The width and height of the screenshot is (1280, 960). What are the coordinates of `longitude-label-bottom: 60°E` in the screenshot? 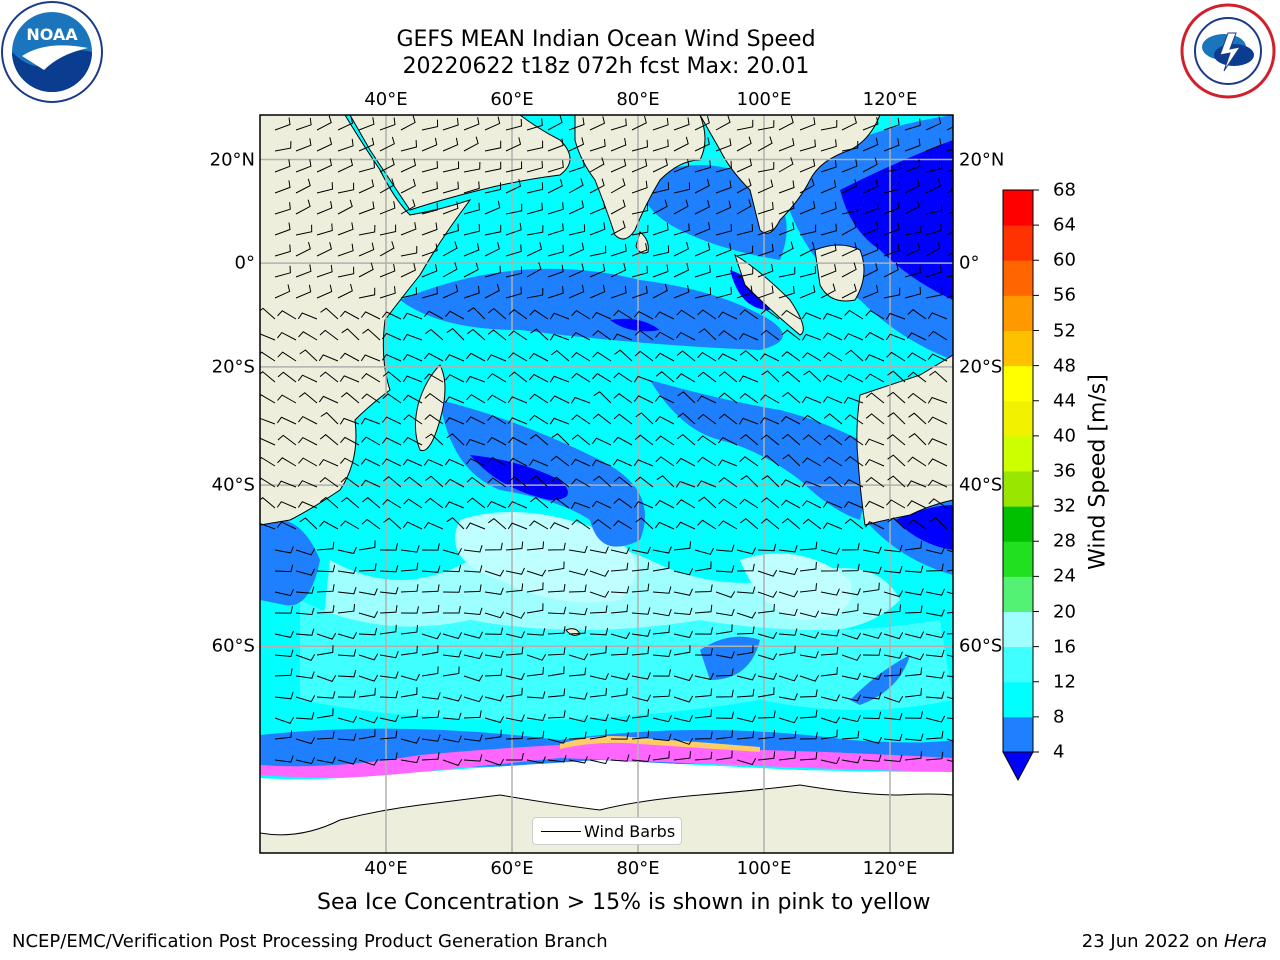 It's located at (512, 868).